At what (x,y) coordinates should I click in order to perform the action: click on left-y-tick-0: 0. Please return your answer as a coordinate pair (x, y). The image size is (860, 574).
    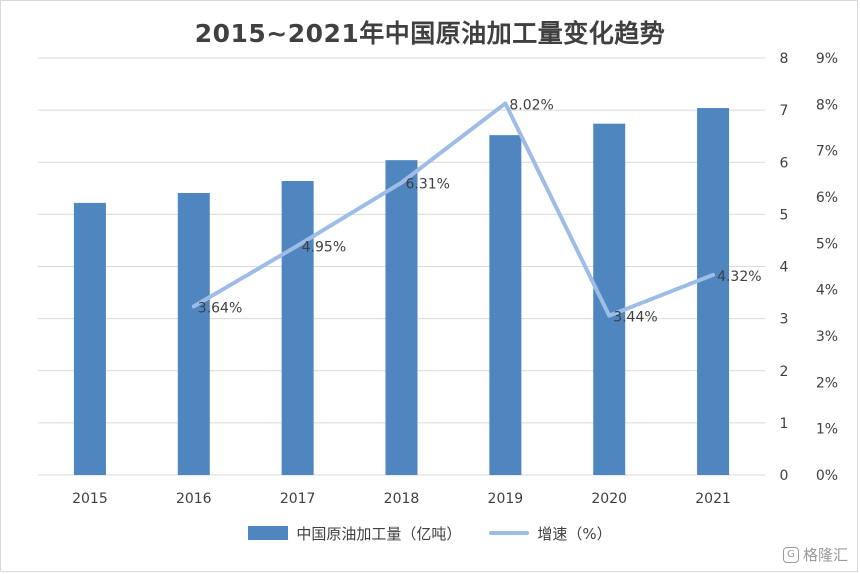
    Looking at the image, I should click on (784, 476).